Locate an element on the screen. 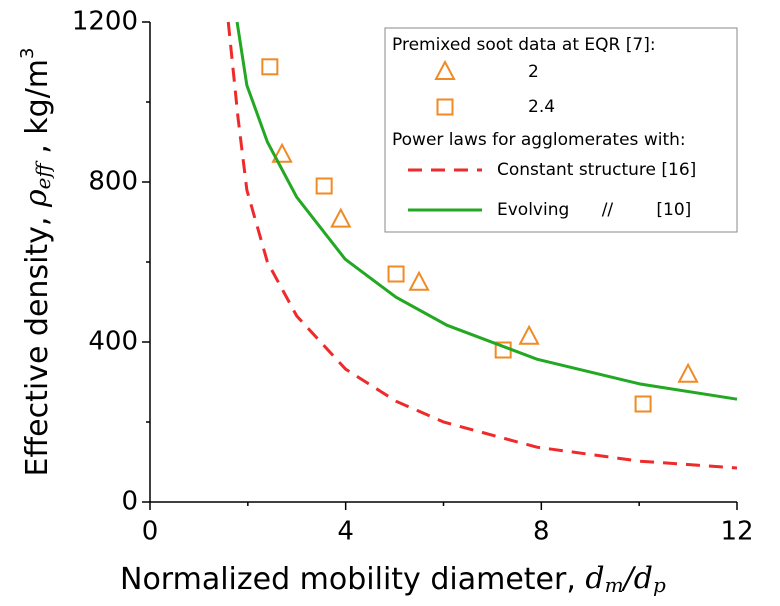 Image resolution: width=780 pixels, height=606 pixels. y-axis-label: Effective density, ρeff , kg/m3 is located at coordinates (36, 262).